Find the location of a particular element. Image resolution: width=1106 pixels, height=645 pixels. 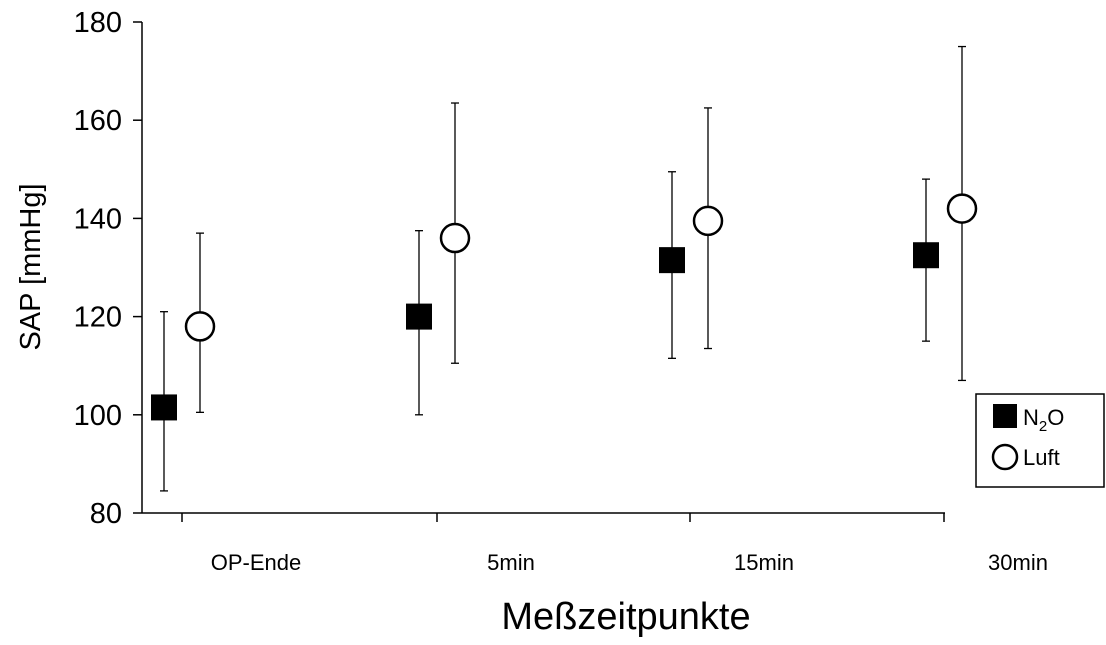

legend: N2O Luft is located at coordinates (1040, 440).